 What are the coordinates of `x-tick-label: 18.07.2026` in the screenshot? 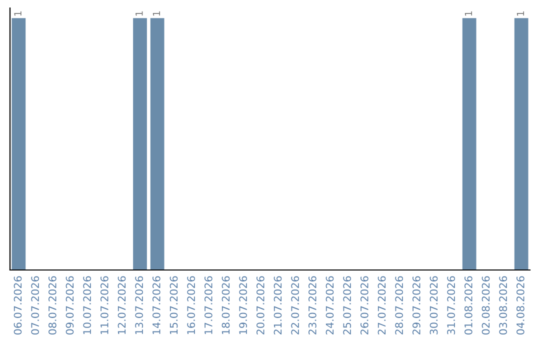 It's located at (226, 305).